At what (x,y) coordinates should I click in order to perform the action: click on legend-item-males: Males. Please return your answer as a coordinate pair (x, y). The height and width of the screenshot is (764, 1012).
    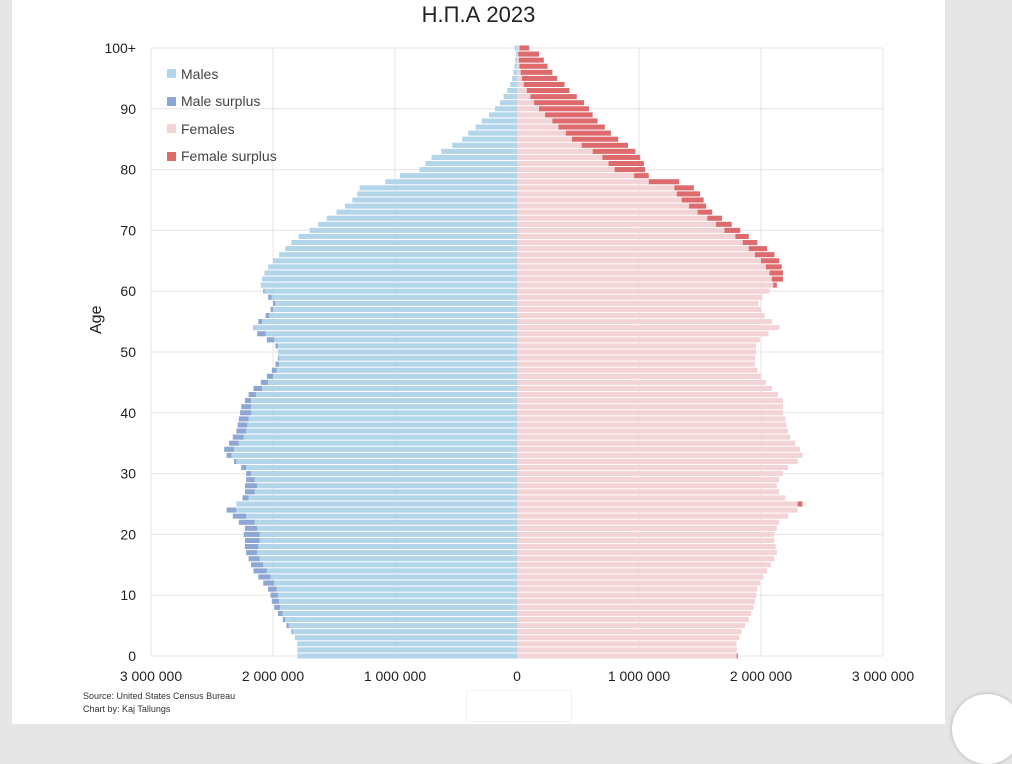
    Looking at the image, I should click on (222, 74).